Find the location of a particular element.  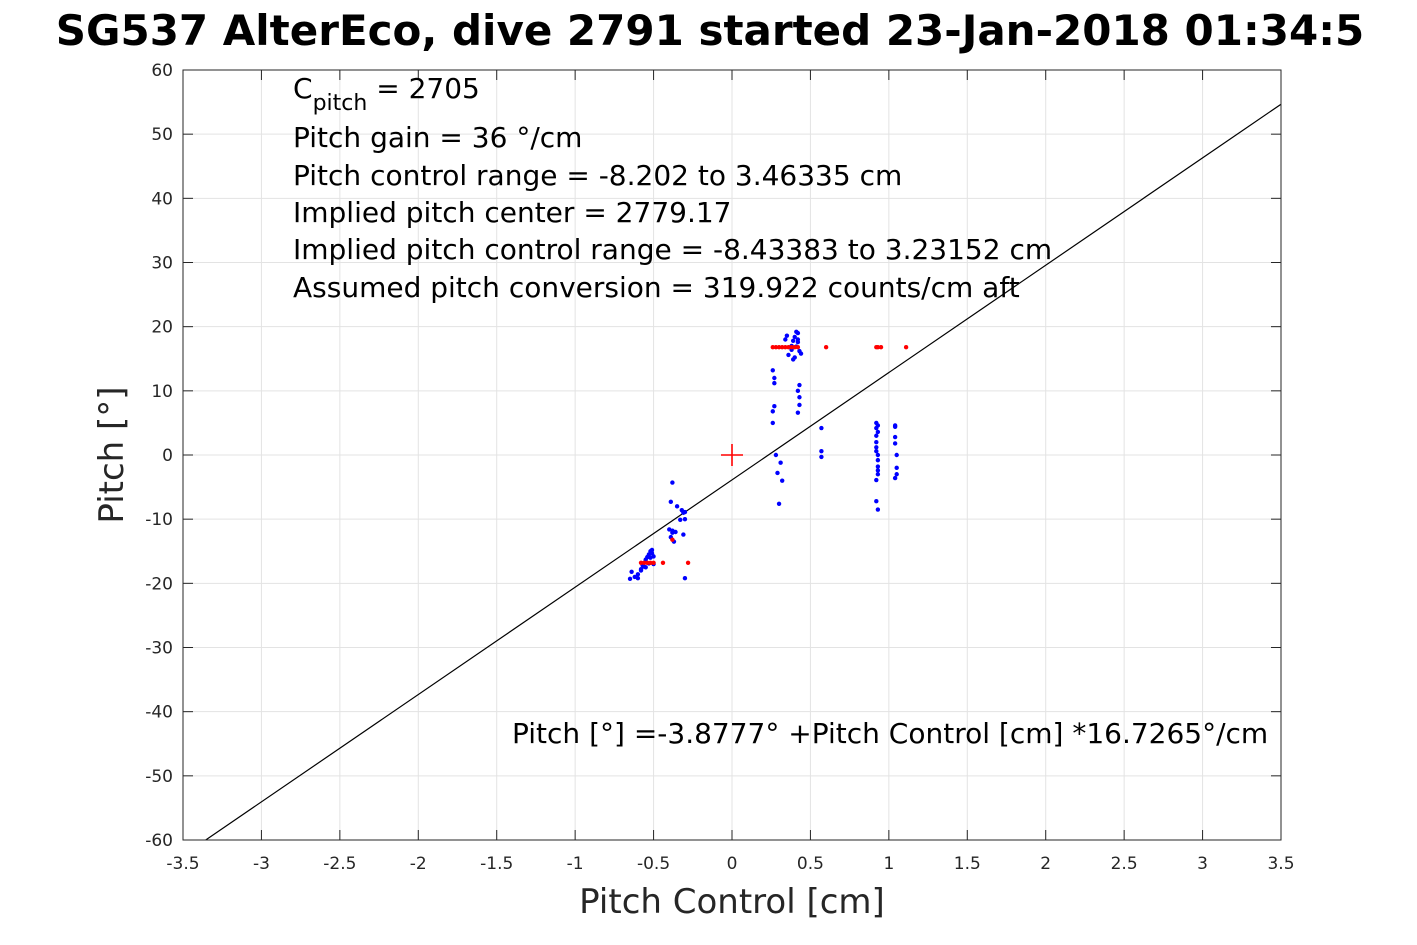

x-tick-label: 3.5 is located at coordinates (1280, 864).